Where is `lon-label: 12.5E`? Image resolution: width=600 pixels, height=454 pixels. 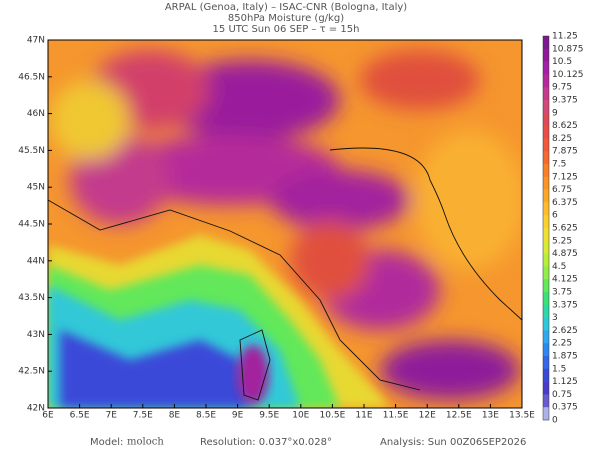 lon-label: 12.5E is located at coordinates (459, 416).